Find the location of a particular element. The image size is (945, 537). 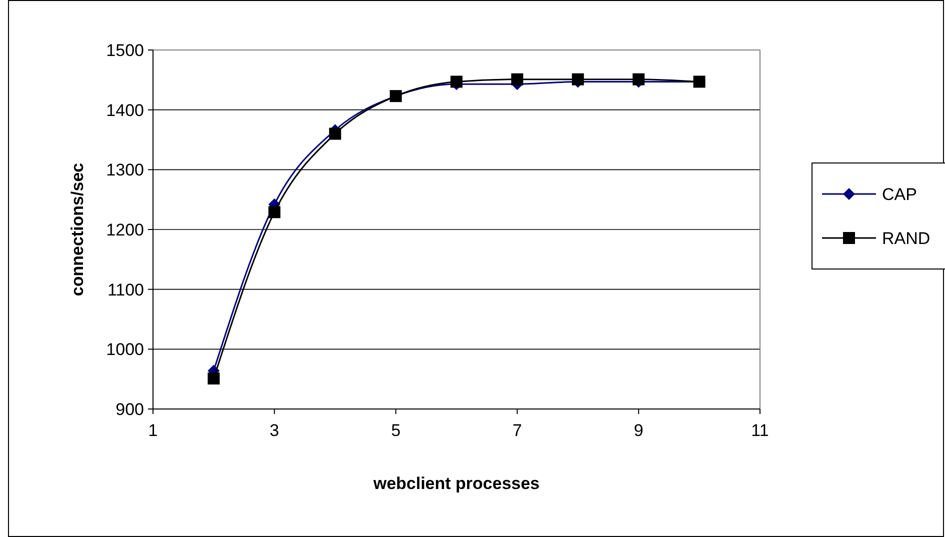

x-tick-label: 1 is located at coordinates (153, 430).